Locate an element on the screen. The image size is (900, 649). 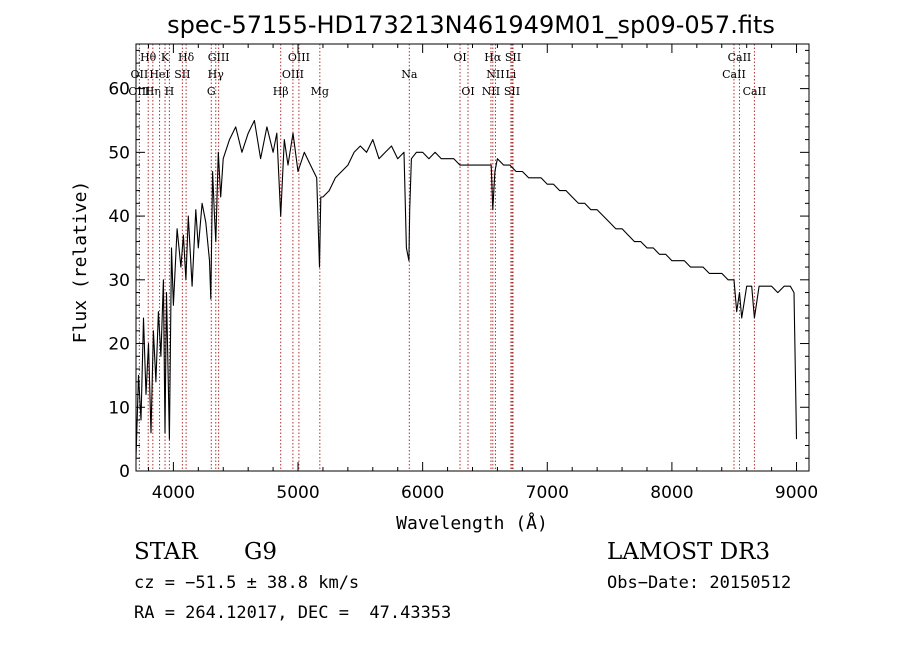
line-marker-label: G is located at coordinates (211, 91).